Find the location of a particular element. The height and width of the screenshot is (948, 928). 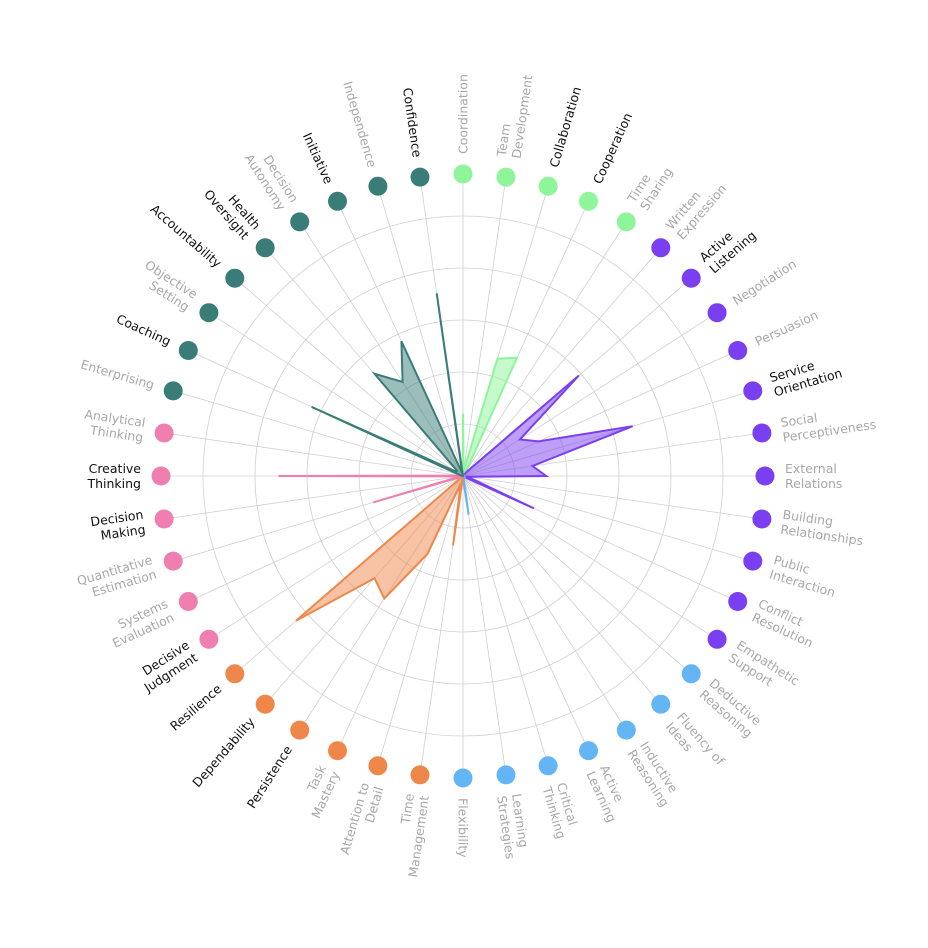

category-label: Confidence is located at coordinates (412, 123).